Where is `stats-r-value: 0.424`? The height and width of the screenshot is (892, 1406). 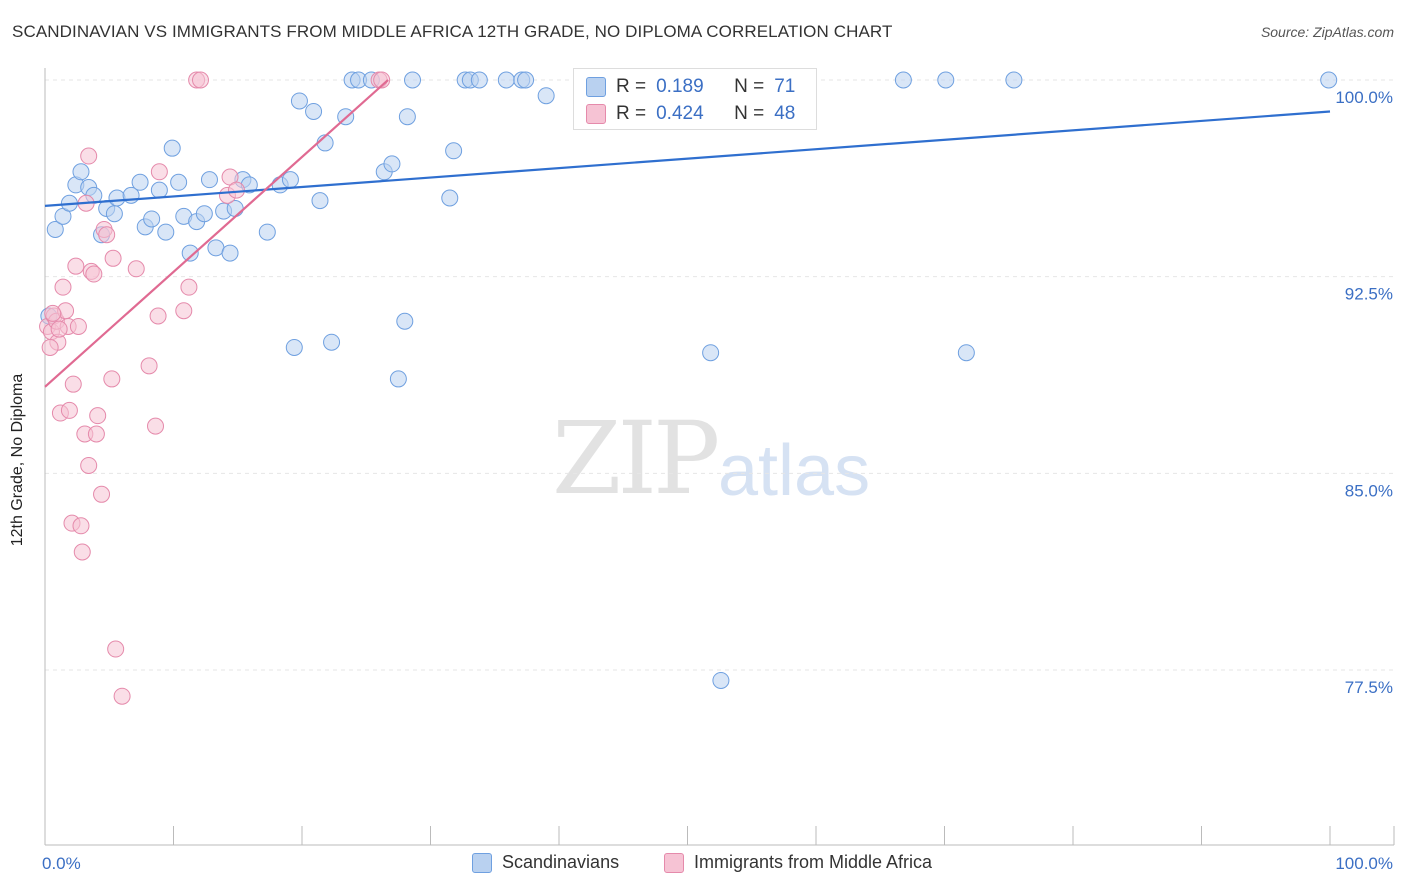
stats-r-value: 0.424 is located at coordinates (680, 113).